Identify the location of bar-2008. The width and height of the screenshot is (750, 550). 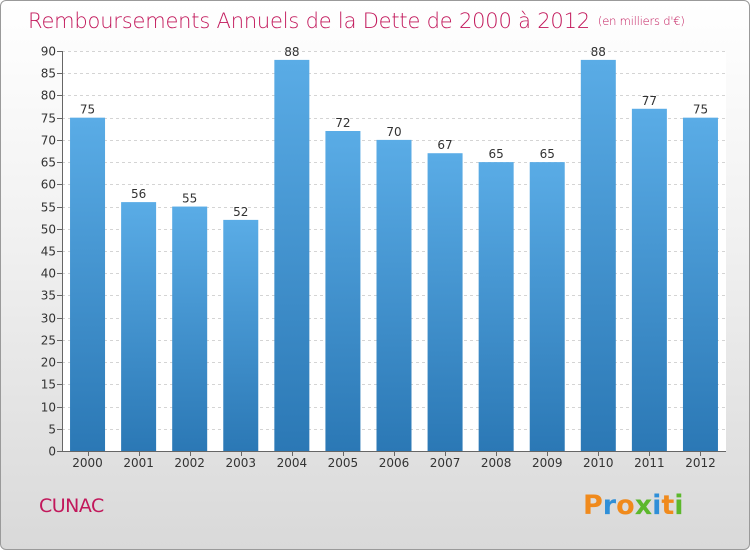
(496, 306).